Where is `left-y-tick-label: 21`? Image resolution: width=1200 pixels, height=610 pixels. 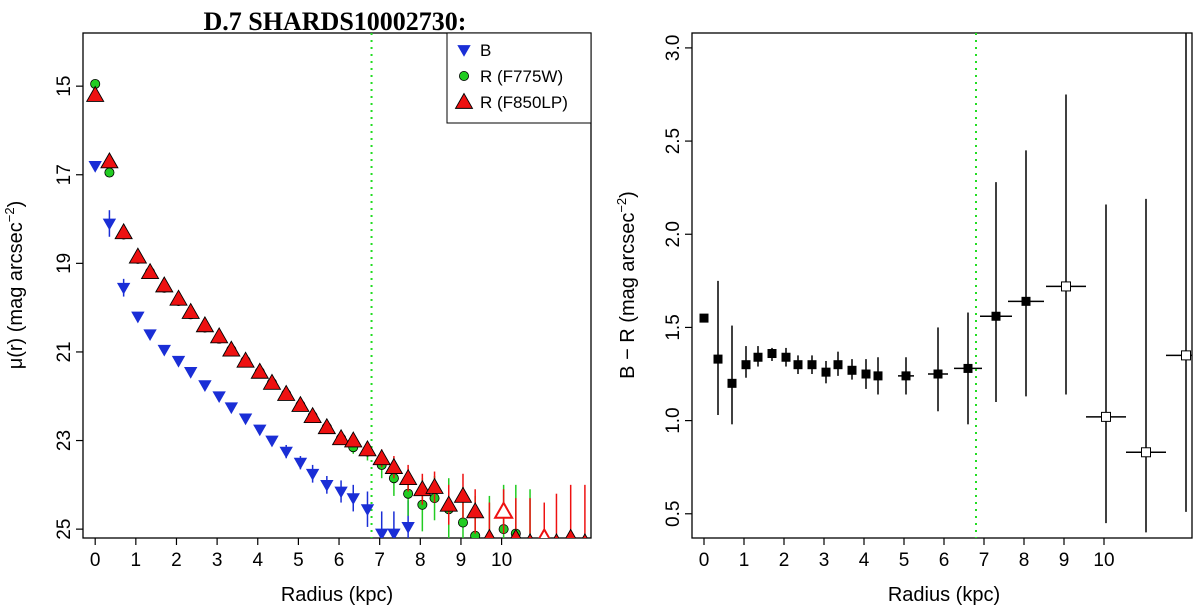
left-y-tick-label: 21 is located at coordinates (64, 351).